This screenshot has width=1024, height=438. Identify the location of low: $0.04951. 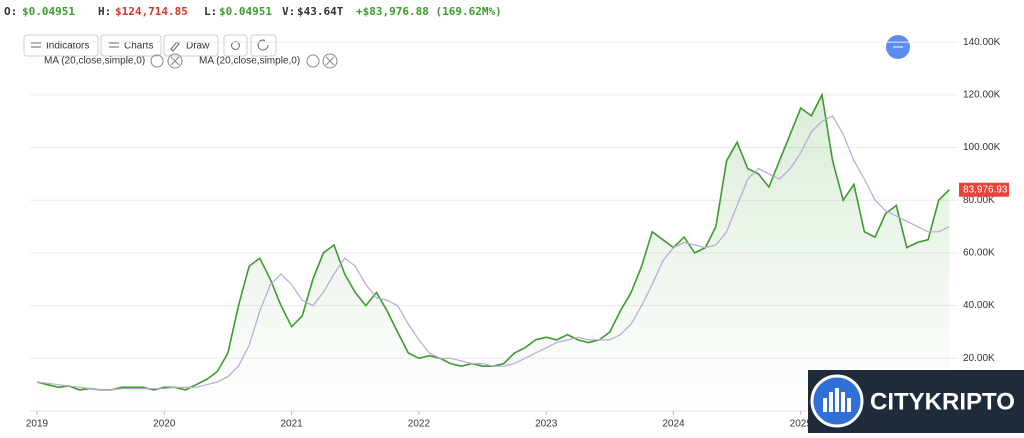
(245, 11).